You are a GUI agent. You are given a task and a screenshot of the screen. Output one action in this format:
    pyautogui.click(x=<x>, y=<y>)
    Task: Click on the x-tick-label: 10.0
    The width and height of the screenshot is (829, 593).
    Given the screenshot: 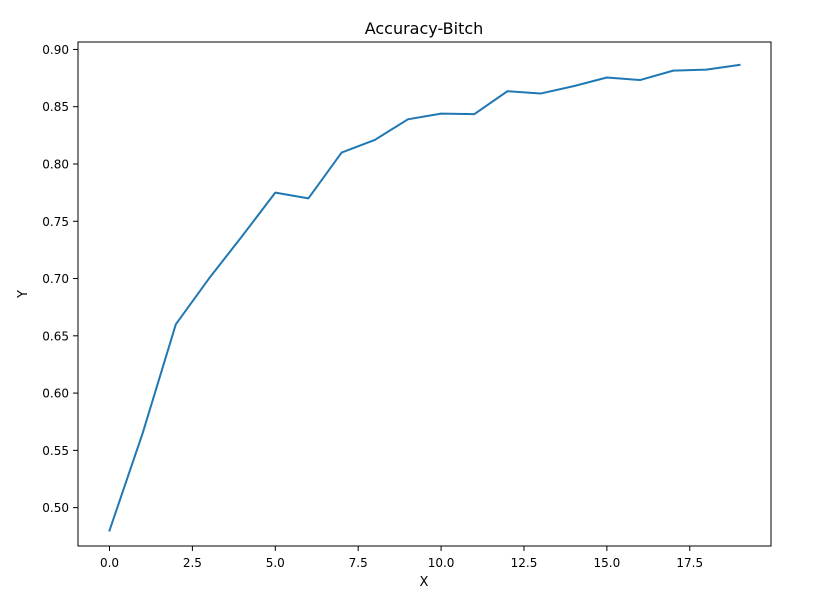 What is the action you would take?
    pyautogui.click(x=441, y=563)
    